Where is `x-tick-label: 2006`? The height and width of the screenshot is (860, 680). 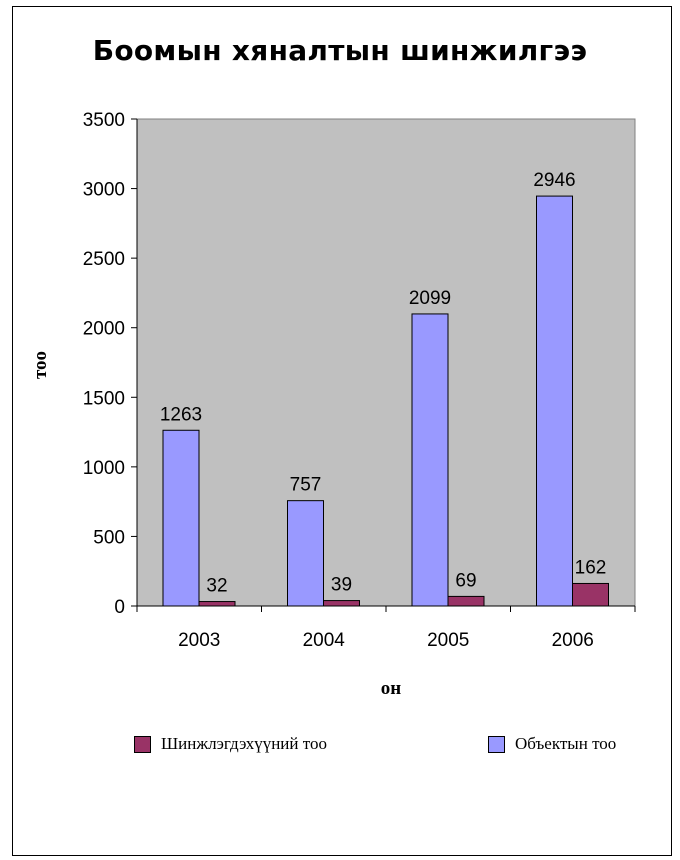 x-tick-label: 2006 is located at coordinates (573, 640).